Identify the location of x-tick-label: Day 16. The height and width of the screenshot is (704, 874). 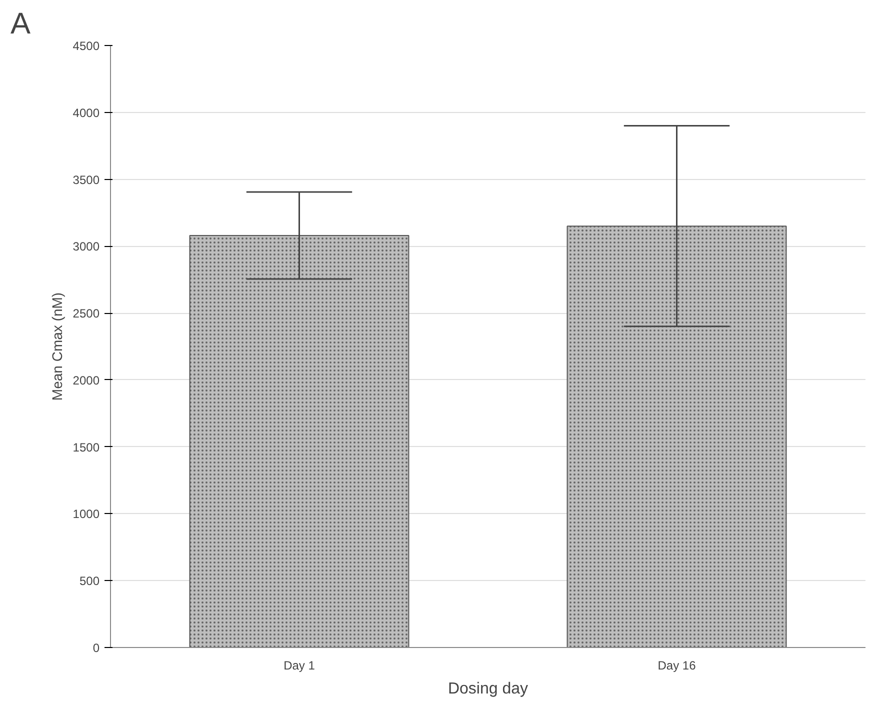
(677, 665).